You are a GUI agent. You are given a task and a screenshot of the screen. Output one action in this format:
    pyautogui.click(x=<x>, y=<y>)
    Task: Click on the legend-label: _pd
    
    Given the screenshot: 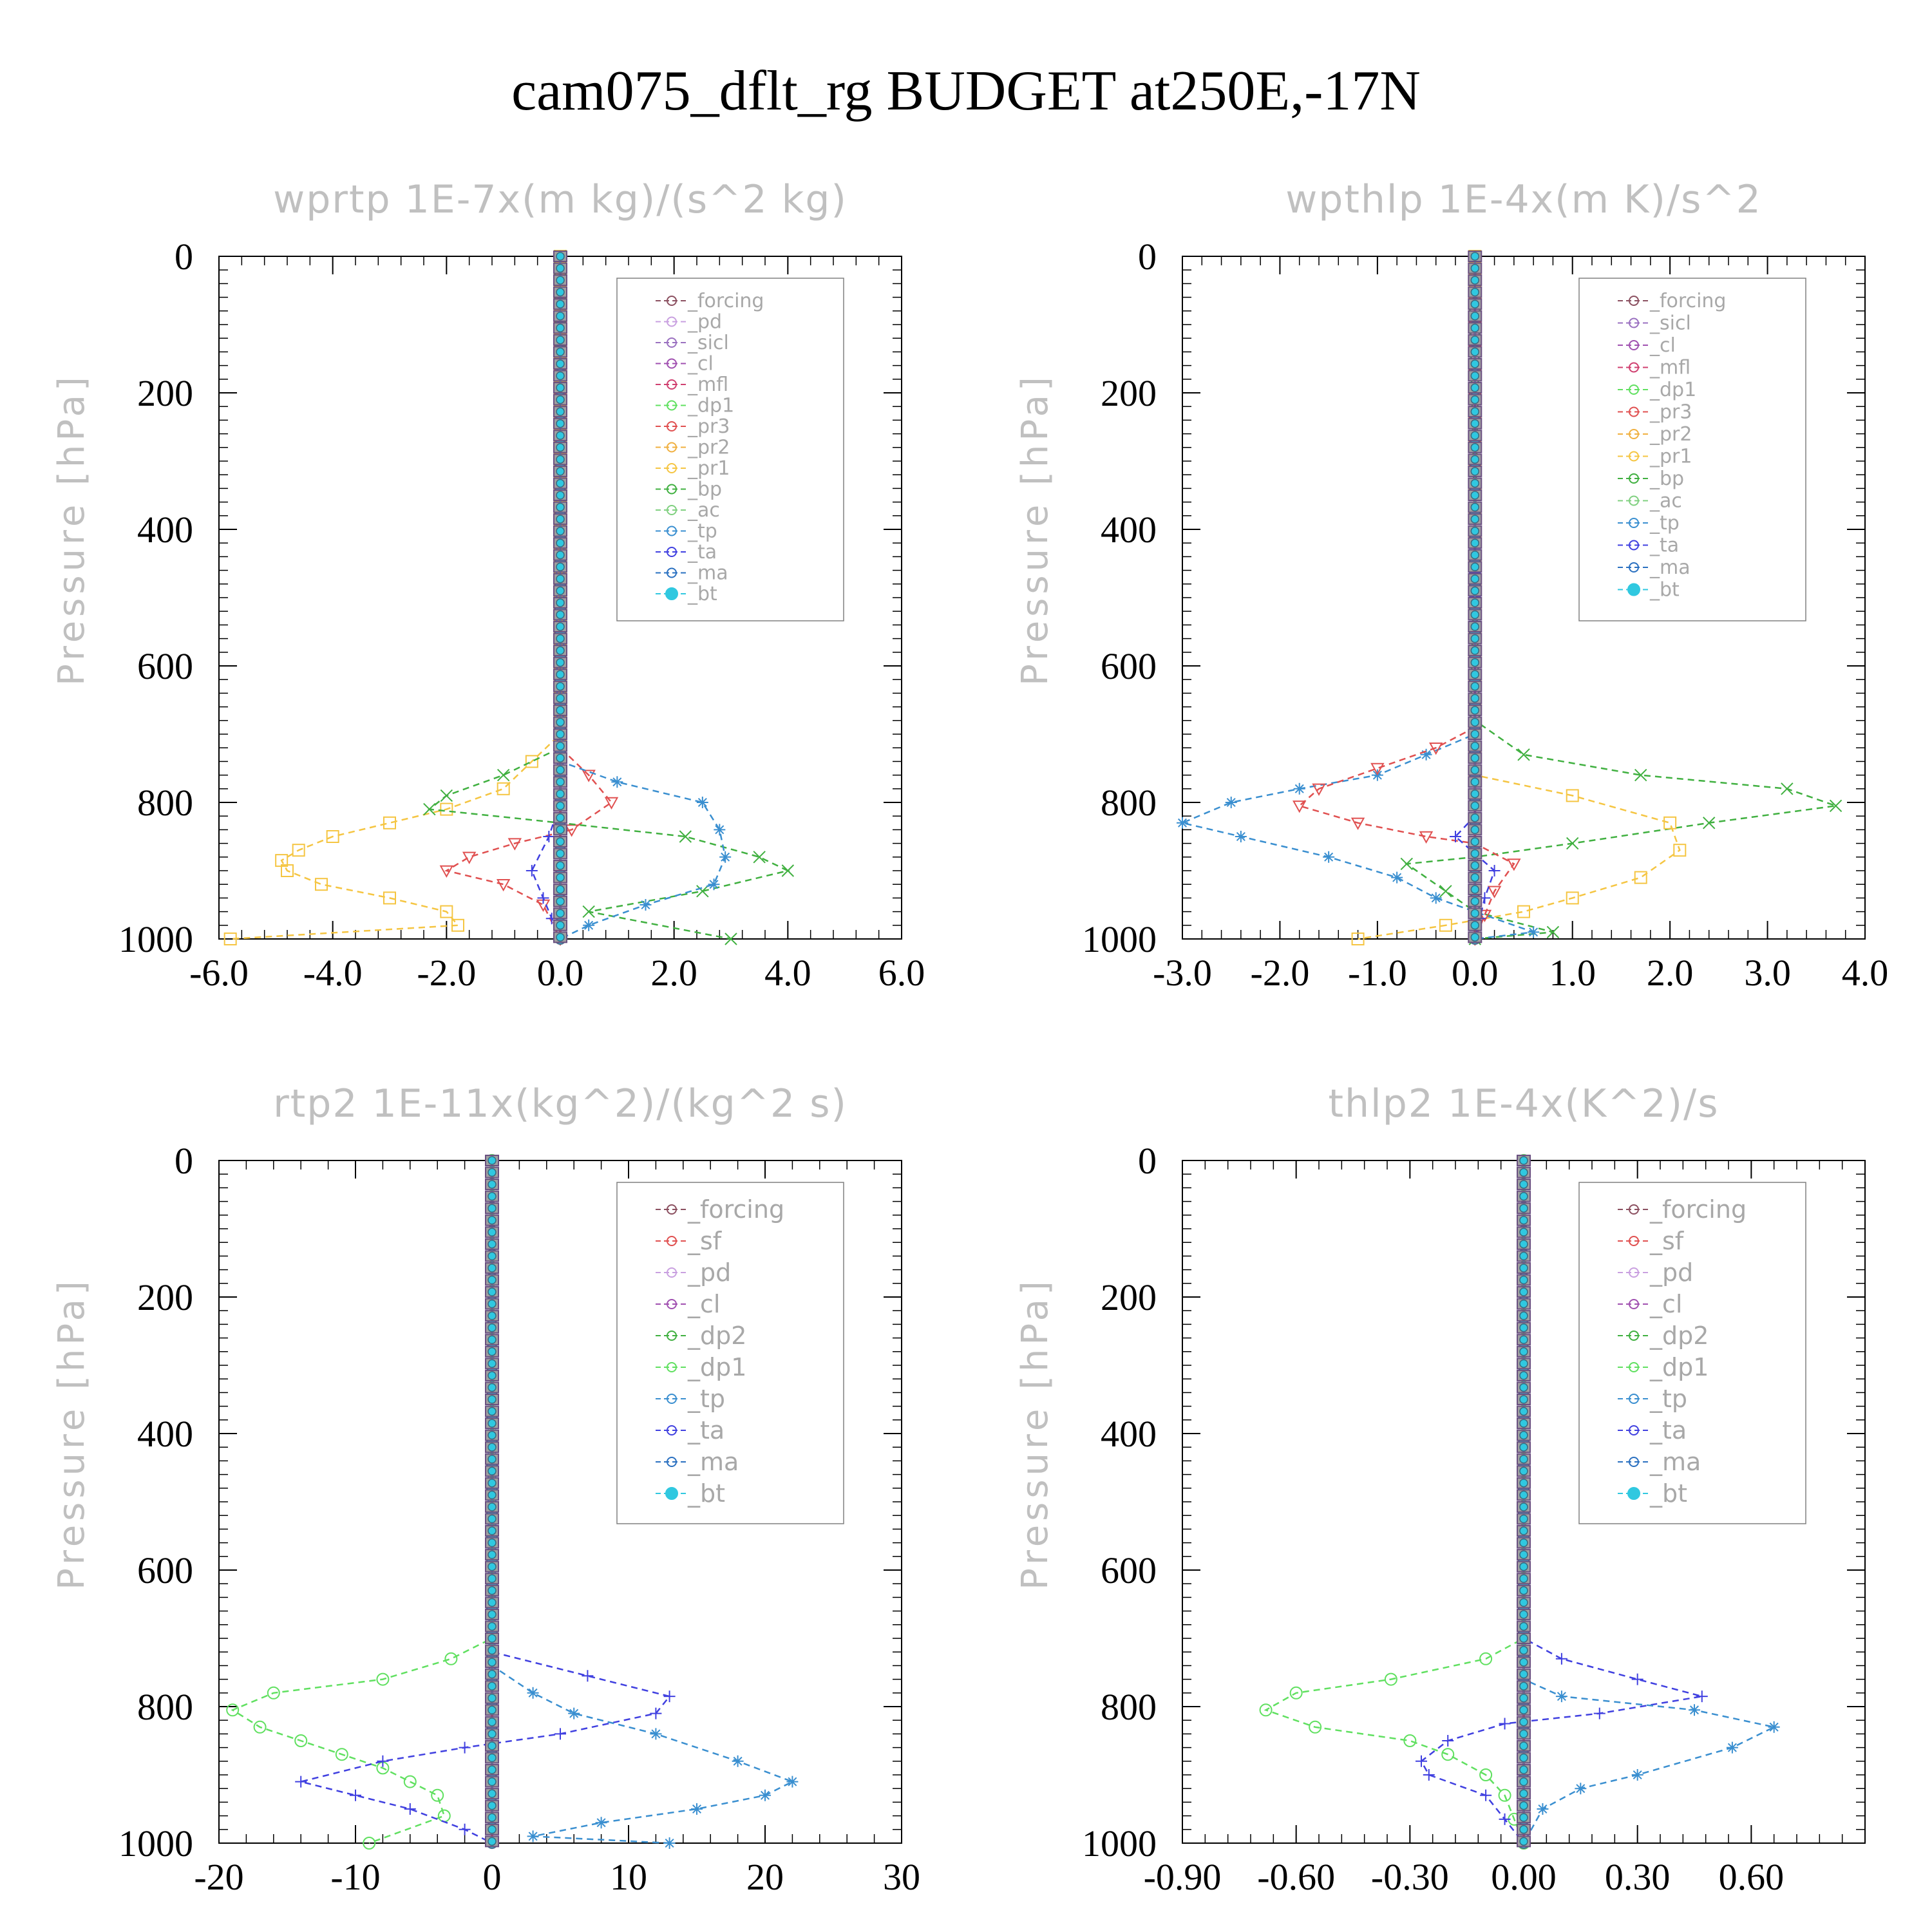 What is the action you would take?
    pyautogui.click(x=1671, y=1272)
    